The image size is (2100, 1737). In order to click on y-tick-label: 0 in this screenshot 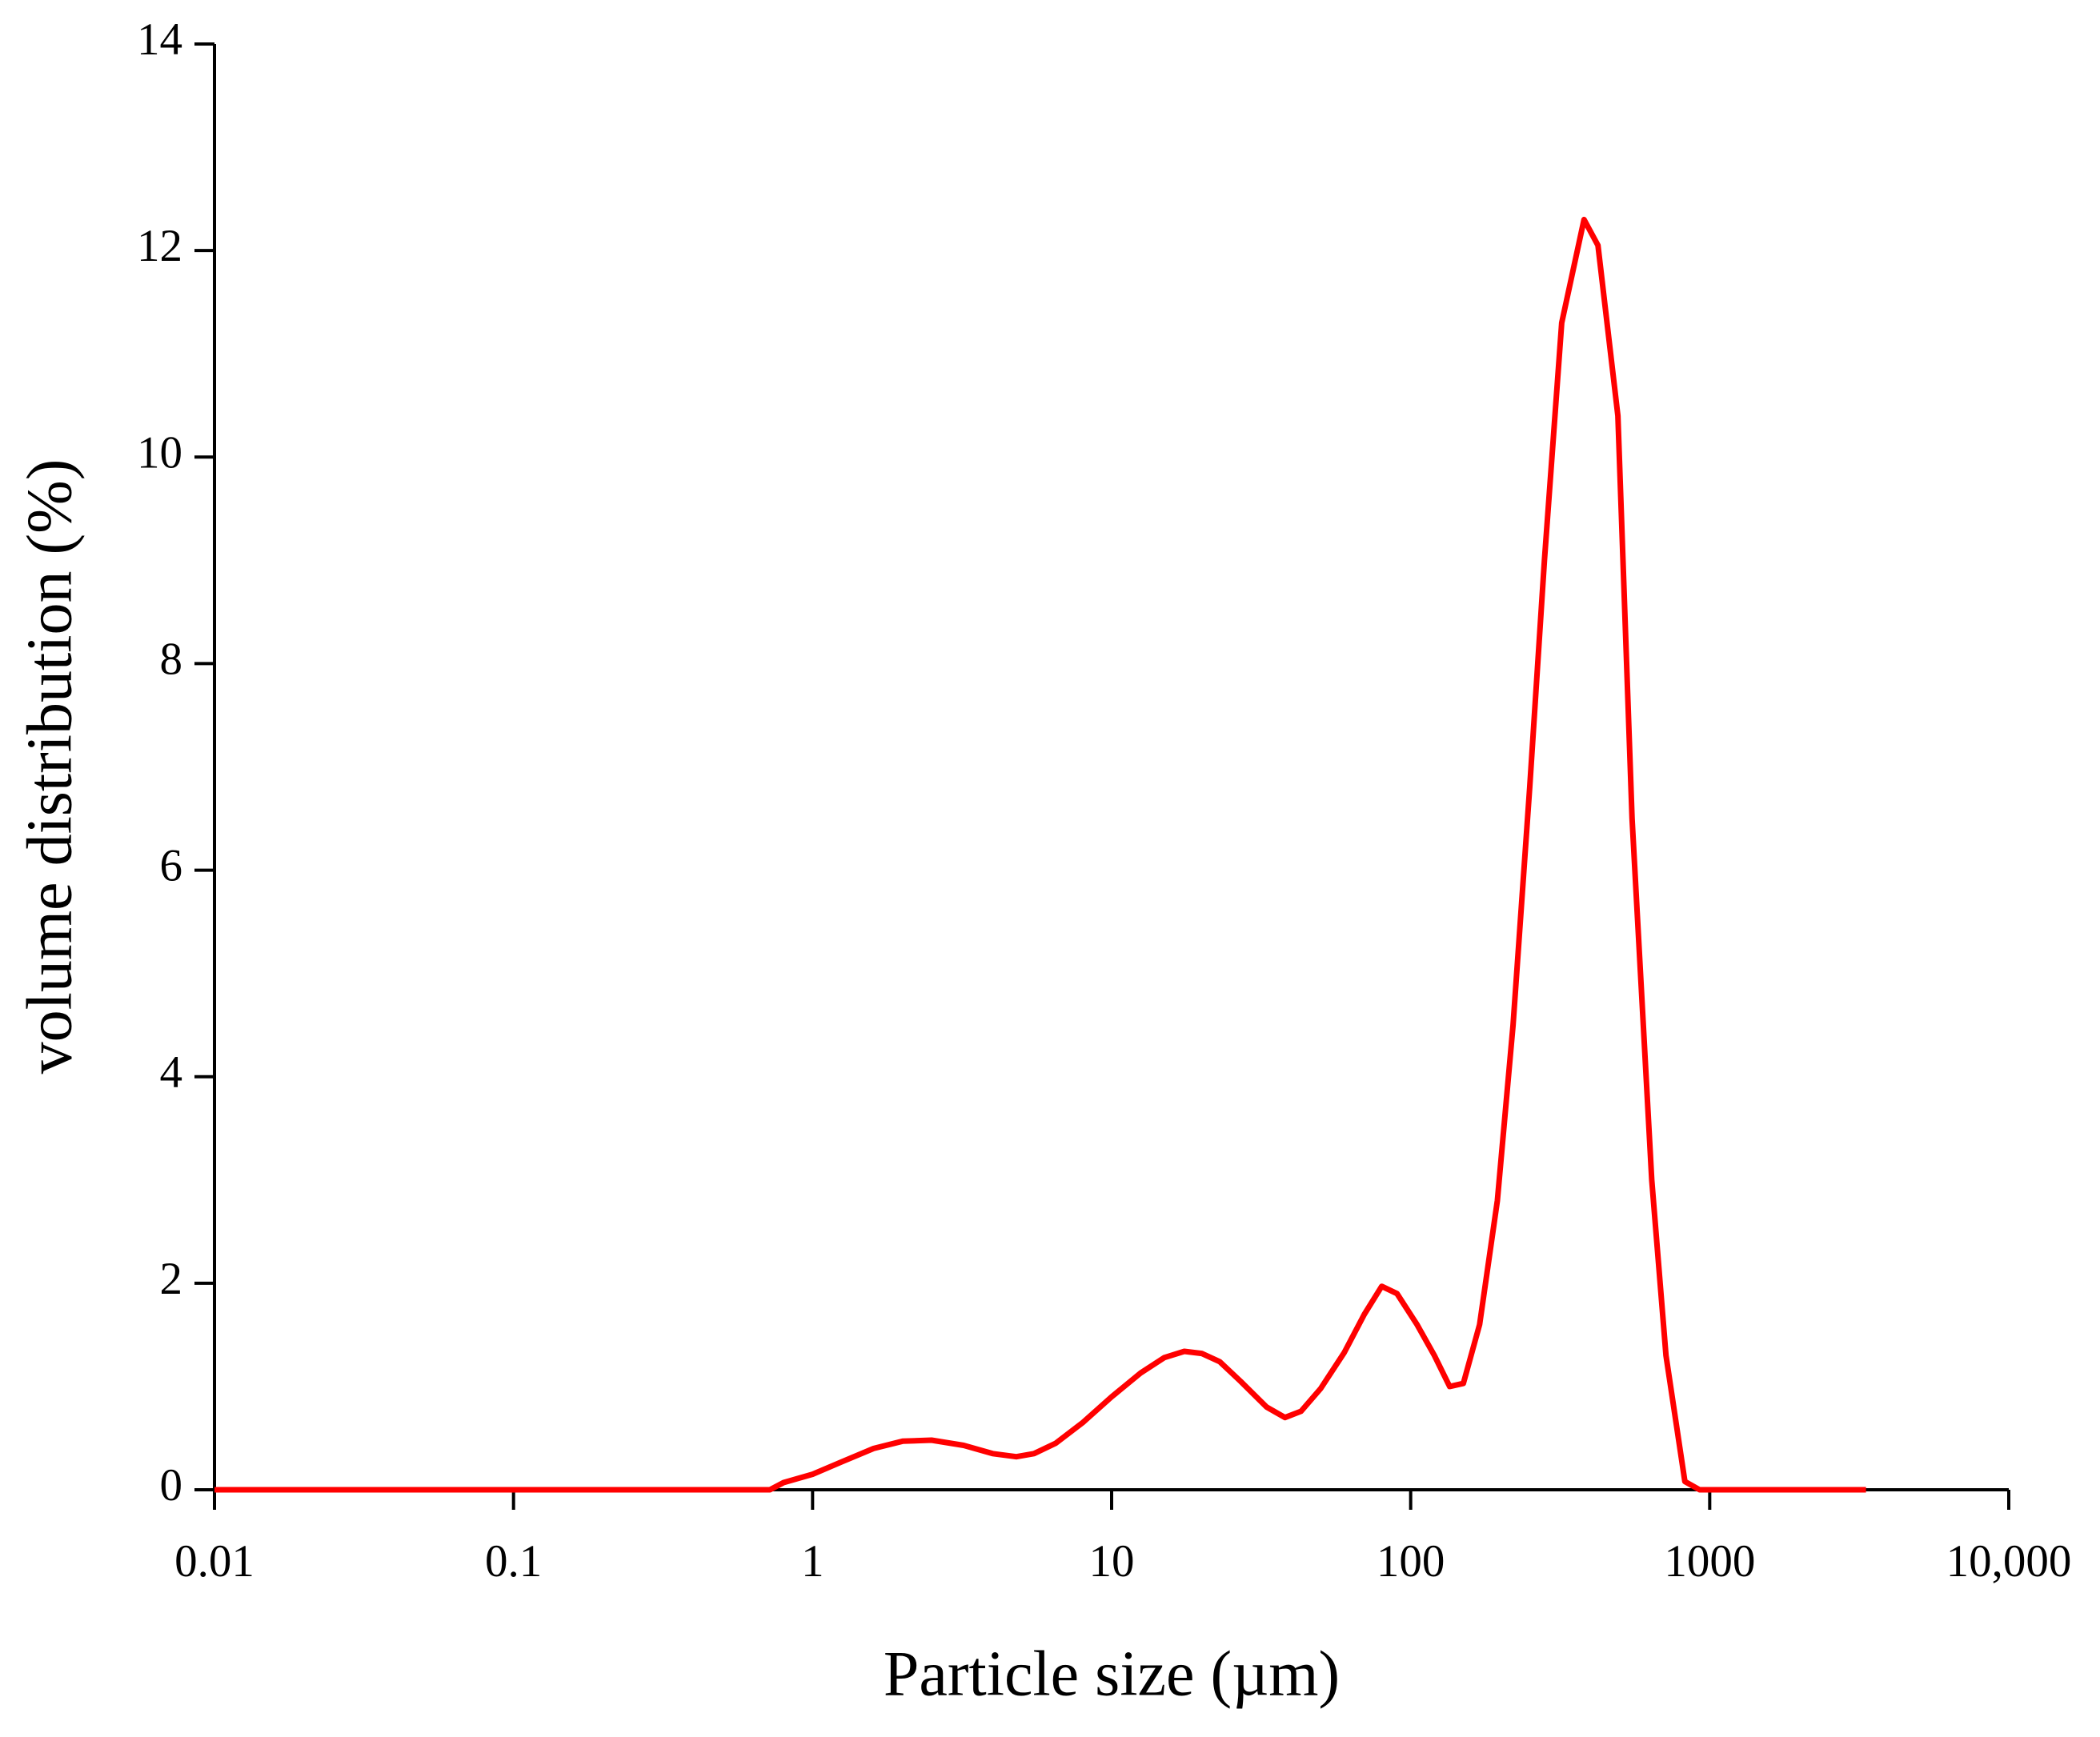, I will do `click(171, 1486)`.